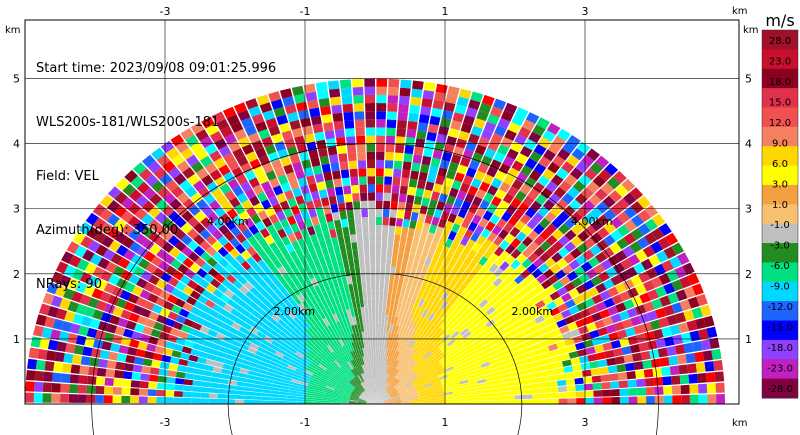 The image size is (800, 435). What do you see at coordinates (13, 30) in the screenshot?
I see `y-unit-label-left: km` at bounding box center [13, 30].